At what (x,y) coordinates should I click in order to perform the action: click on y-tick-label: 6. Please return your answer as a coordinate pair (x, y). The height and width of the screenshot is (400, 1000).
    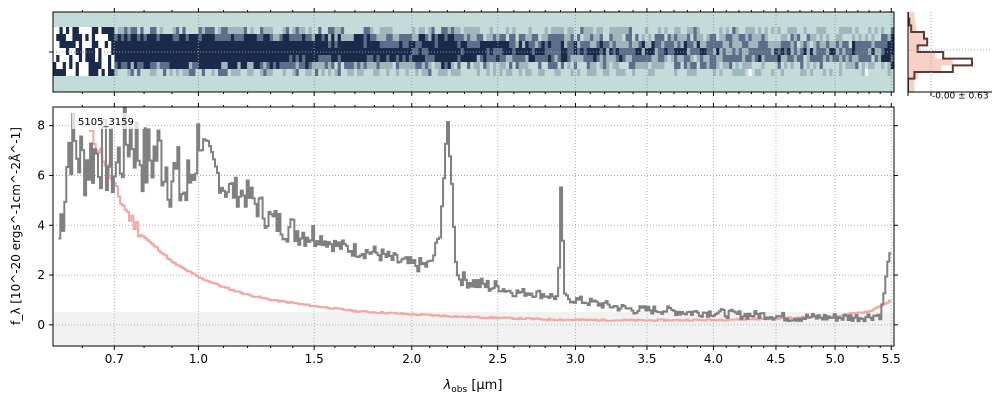
    Looking at the image, I should click on (41, 175).